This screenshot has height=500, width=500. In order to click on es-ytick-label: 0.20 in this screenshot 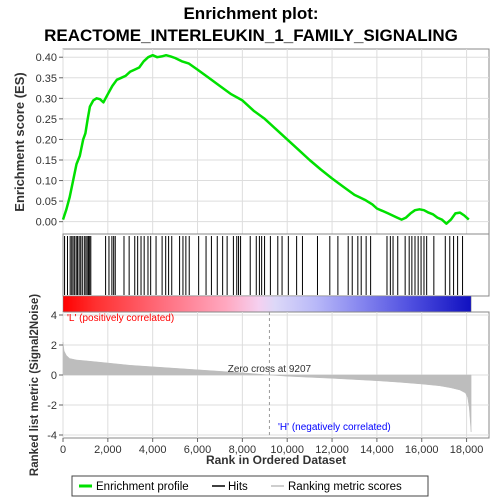, I will do `click(46, 140)`.